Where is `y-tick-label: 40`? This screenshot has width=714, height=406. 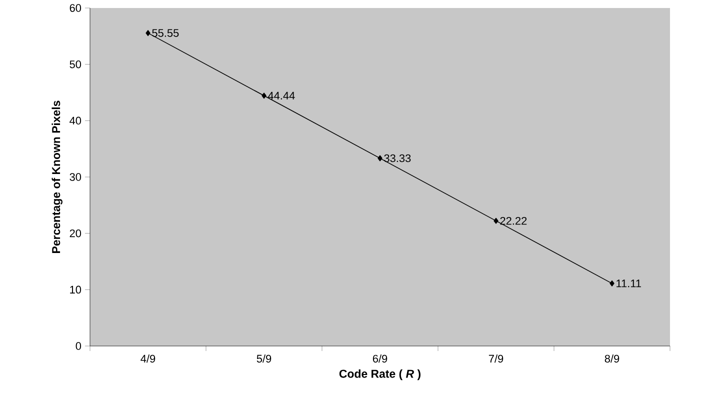
y-tick-label: 40 is located at coordinates (76, 120).